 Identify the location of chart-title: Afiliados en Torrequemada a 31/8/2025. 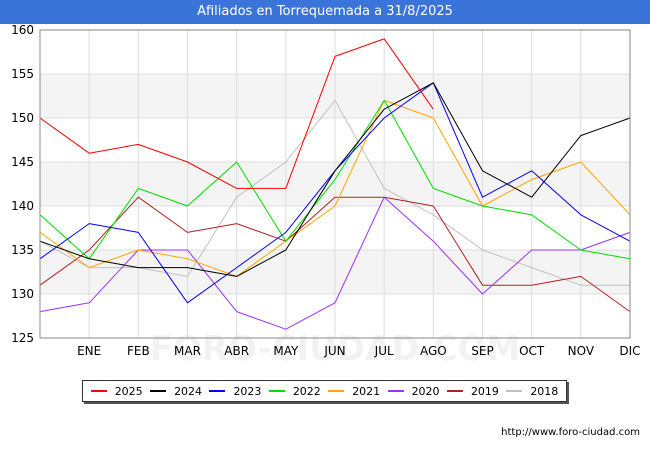
(325, 12).